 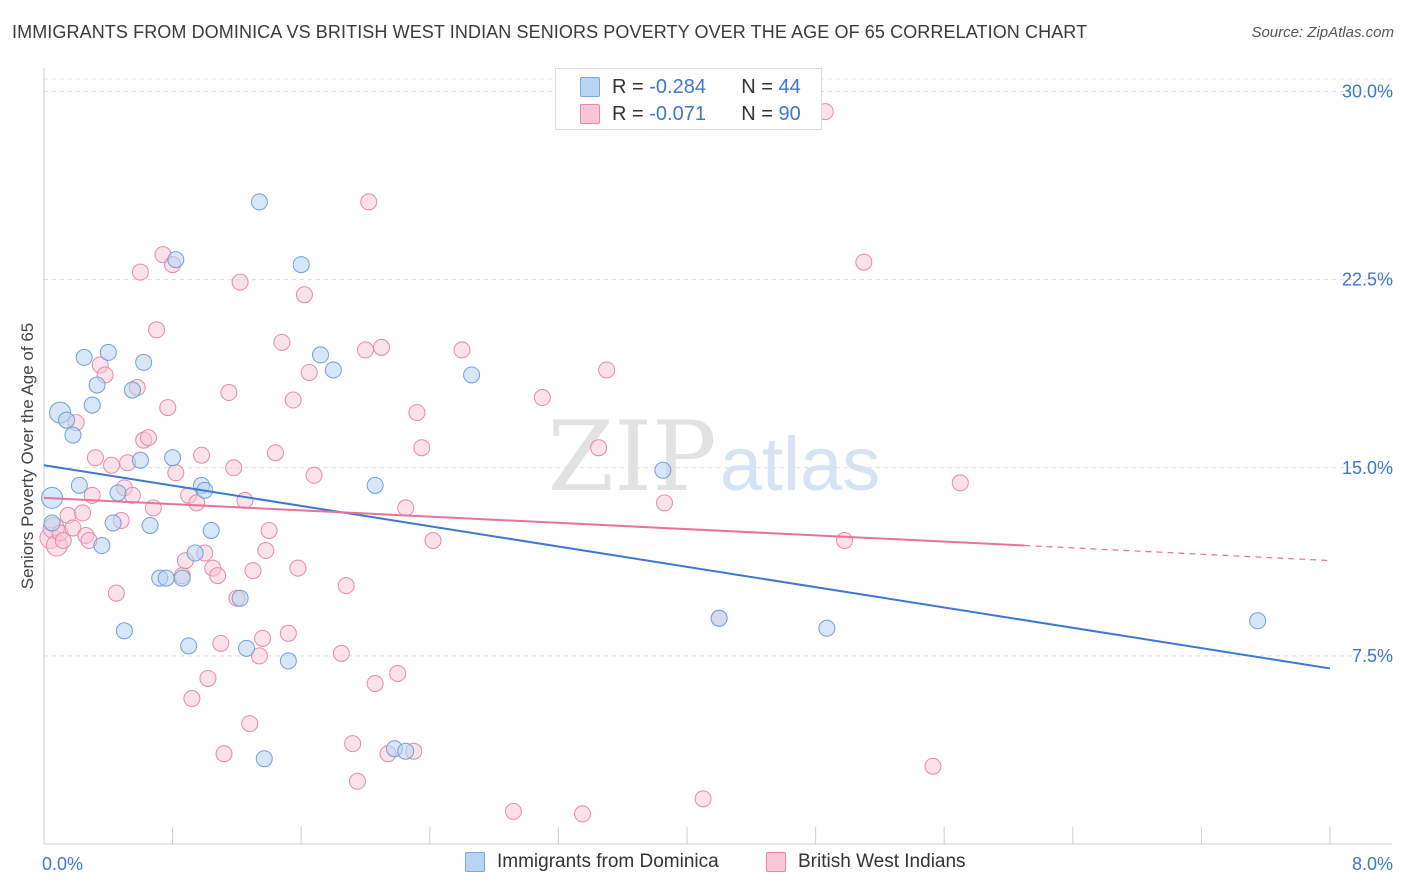 What do you see at coordinates (800, 464) in the screenshot?
I see `watermark-atlas: atlas` at bounding box center [800, 464].